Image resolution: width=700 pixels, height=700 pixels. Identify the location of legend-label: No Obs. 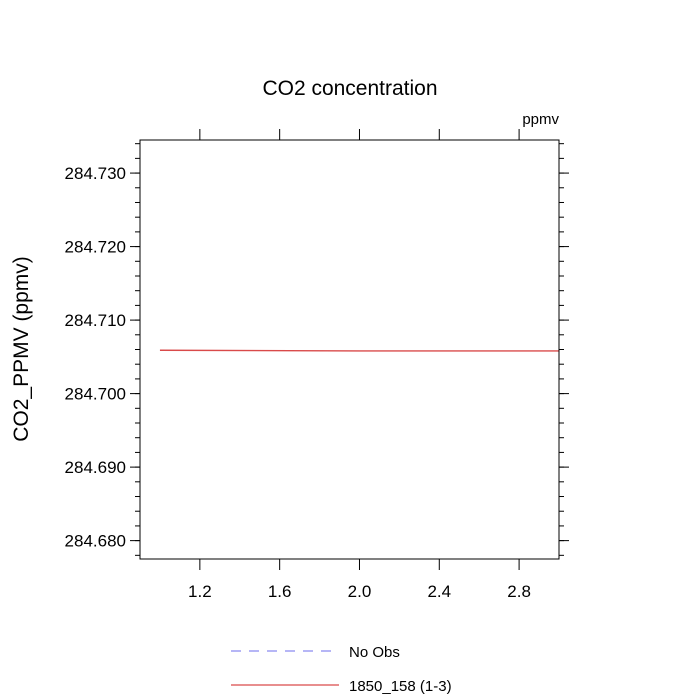
(374, 652).